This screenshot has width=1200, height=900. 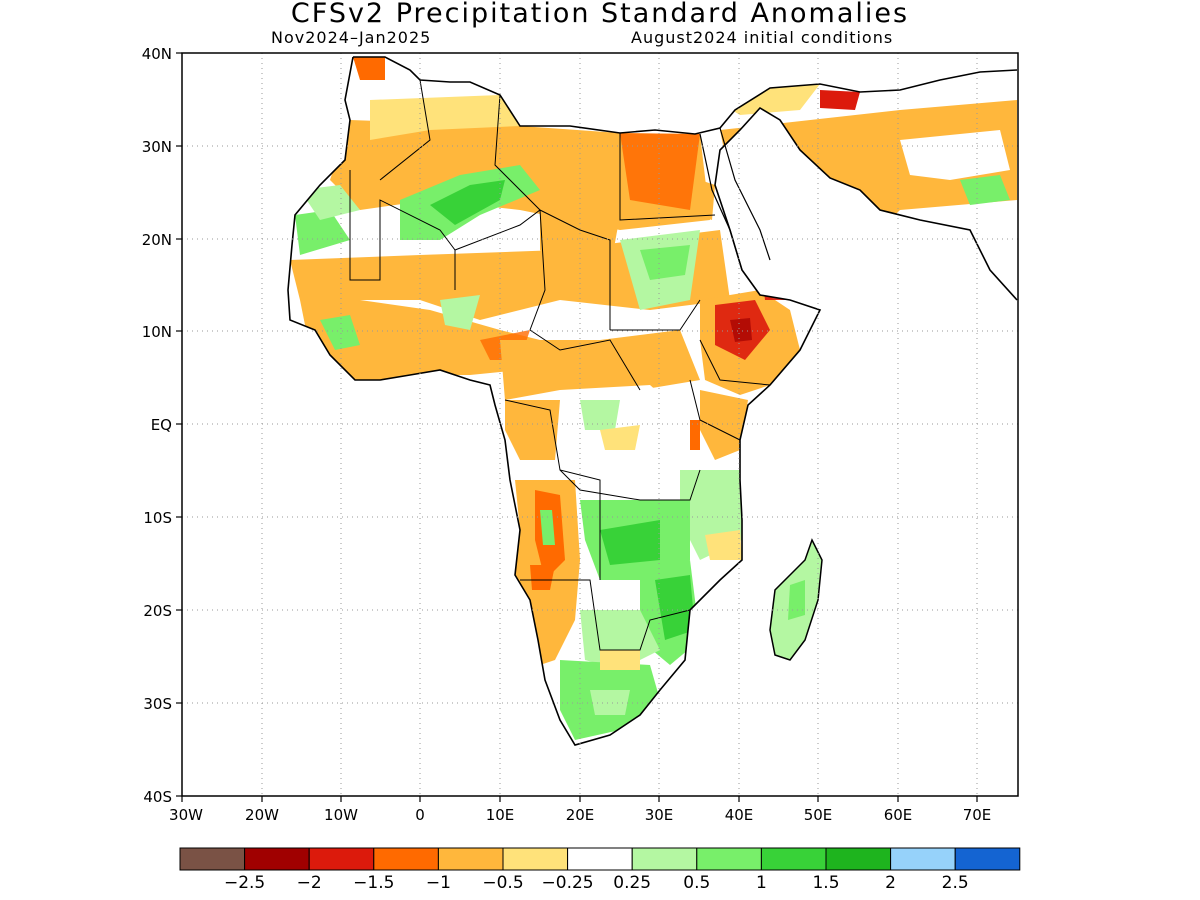 I want to click on lon-label: 20W, so click(x=262, y=815).